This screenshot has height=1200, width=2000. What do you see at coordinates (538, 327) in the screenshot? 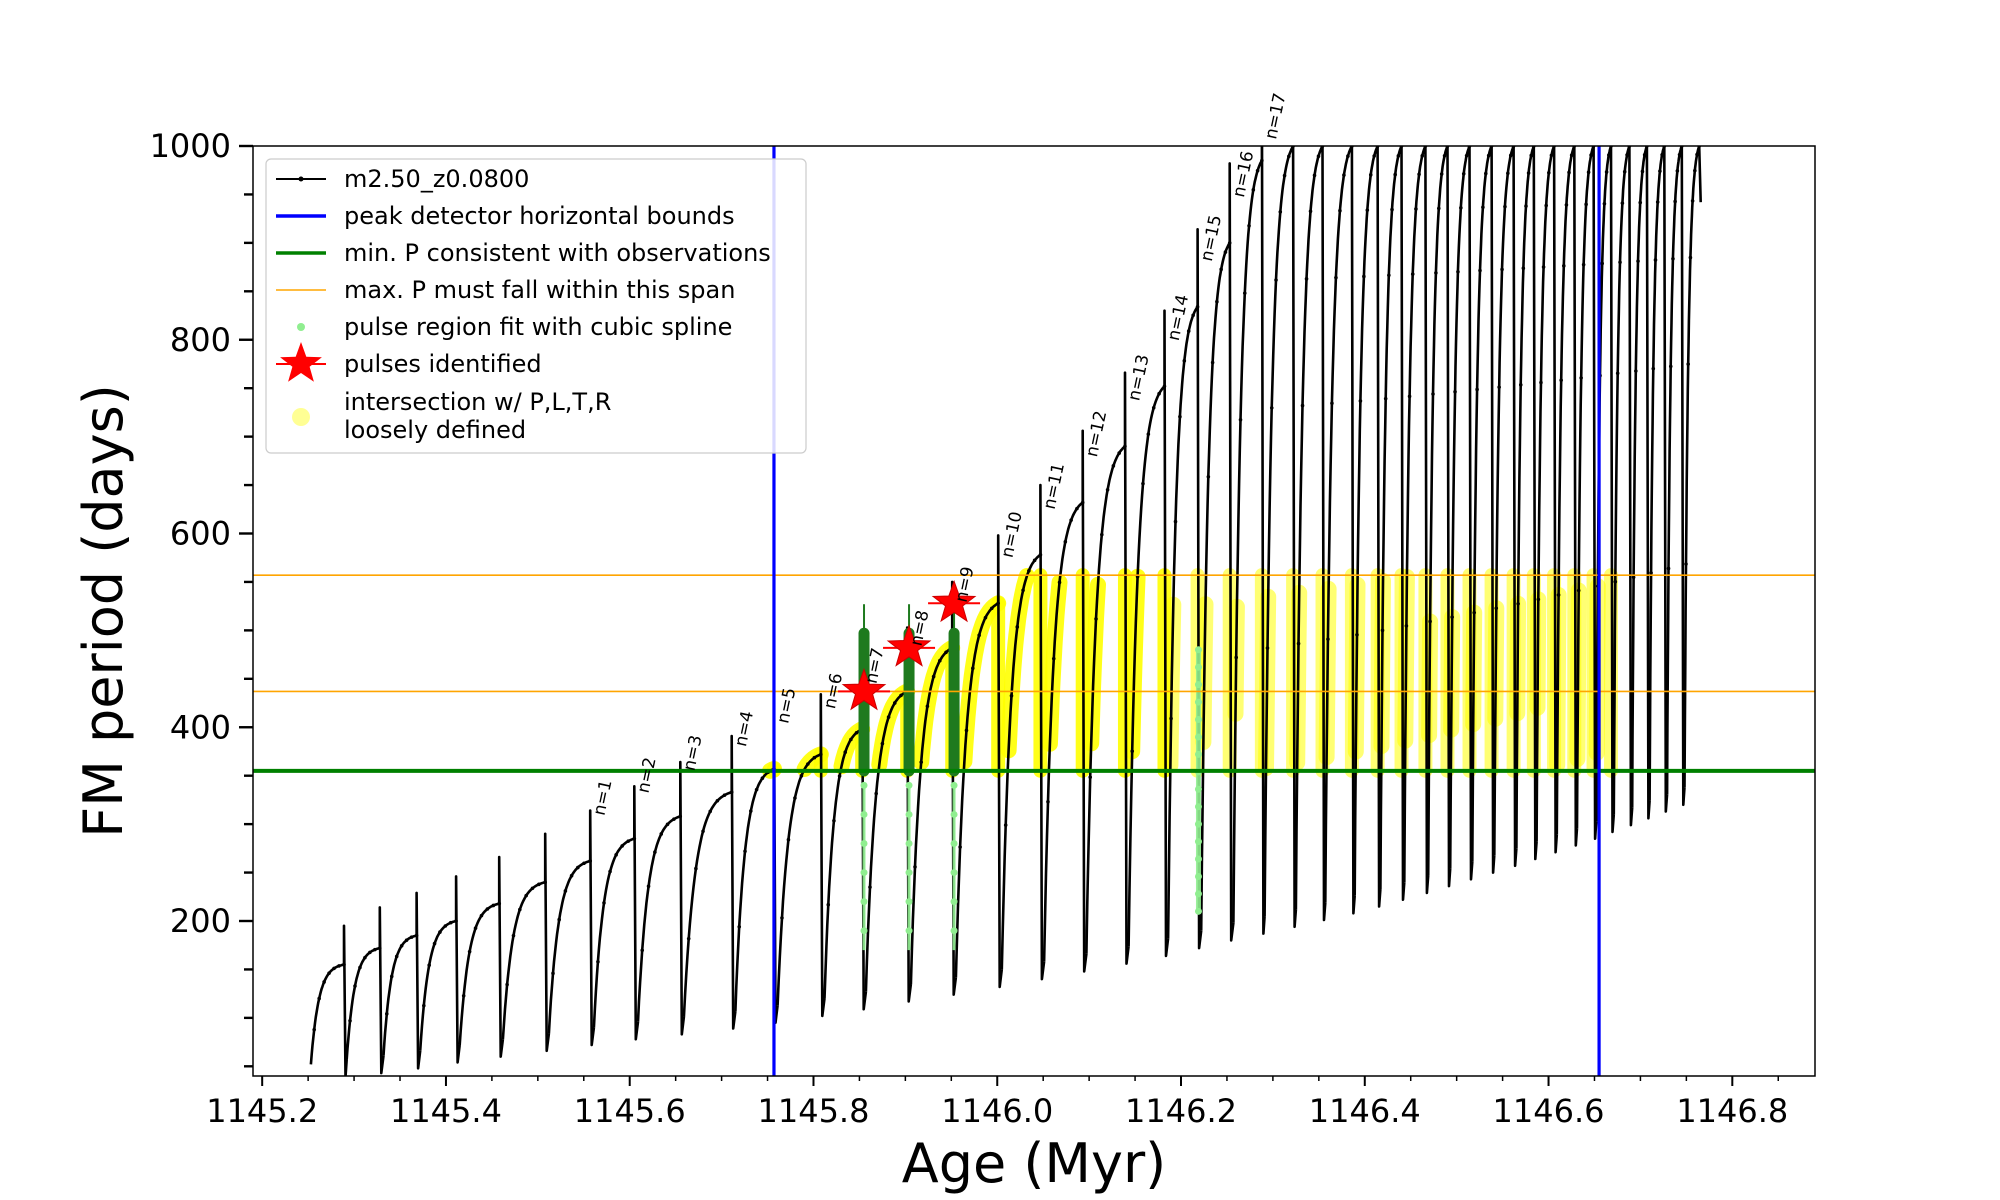
I see `legend-label: pulse region fit with cubic spline` at bounding box center [538, 327].